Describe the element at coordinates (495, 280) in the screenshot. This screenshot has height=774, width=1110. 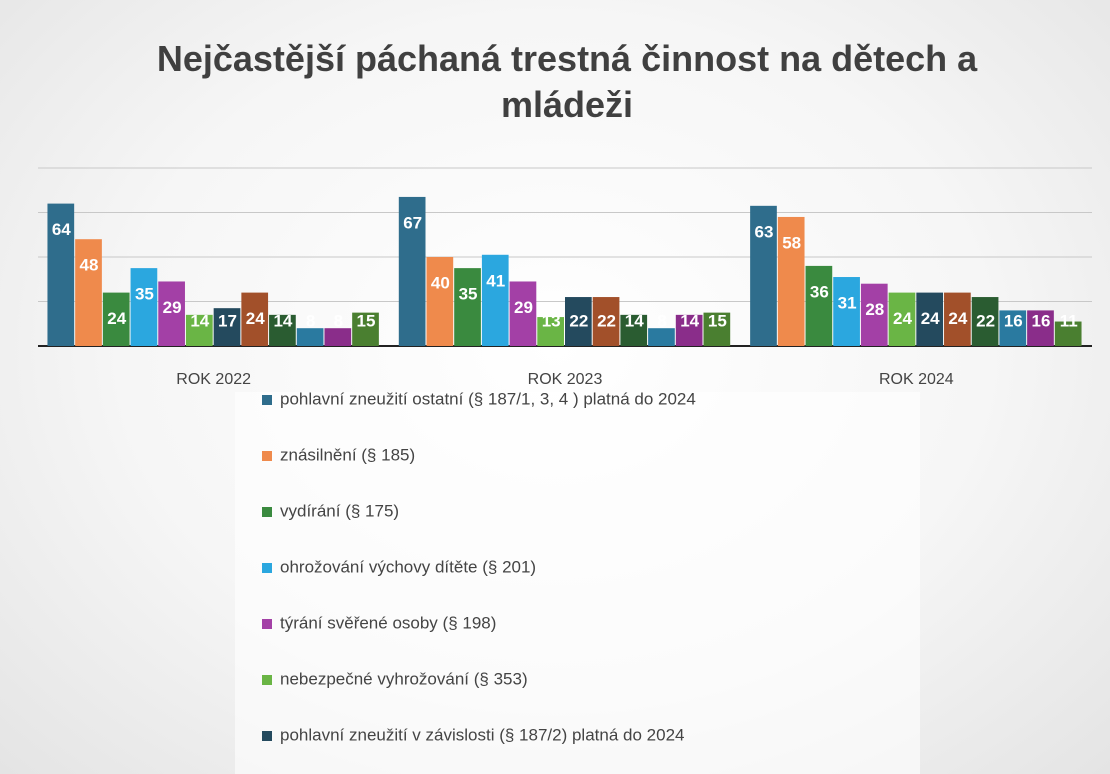
I see `data-label: 41` at that location.